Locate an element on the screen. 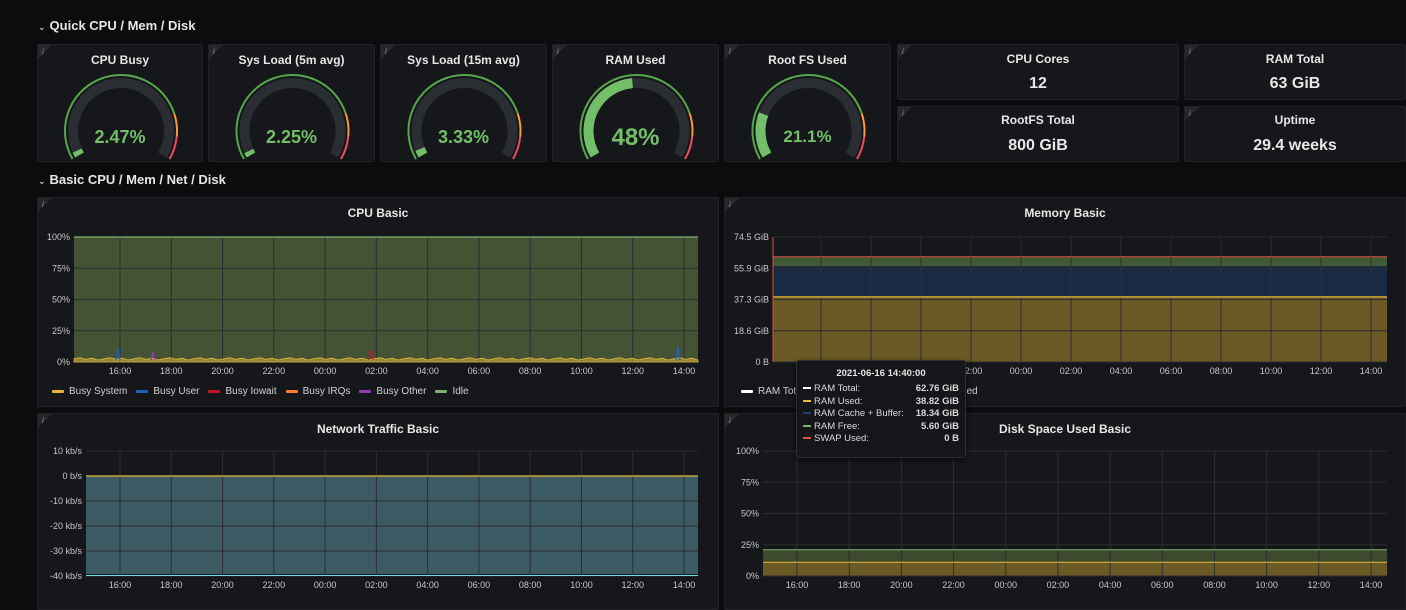 Image resolution: width=1406 pixels, height=610 pixels. panel-rootfs-total: i RootFS Total 800 GiB is located at coordinates (1038, 134).